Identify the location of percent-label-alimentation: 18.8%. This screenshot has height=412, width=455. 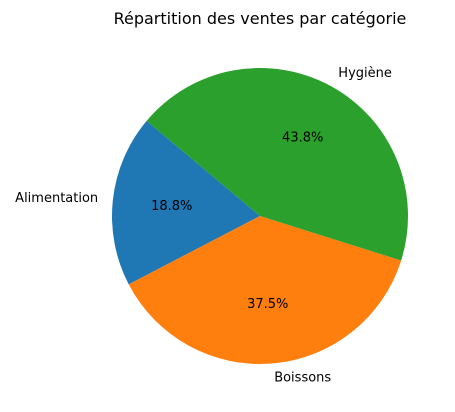
(171, 206).